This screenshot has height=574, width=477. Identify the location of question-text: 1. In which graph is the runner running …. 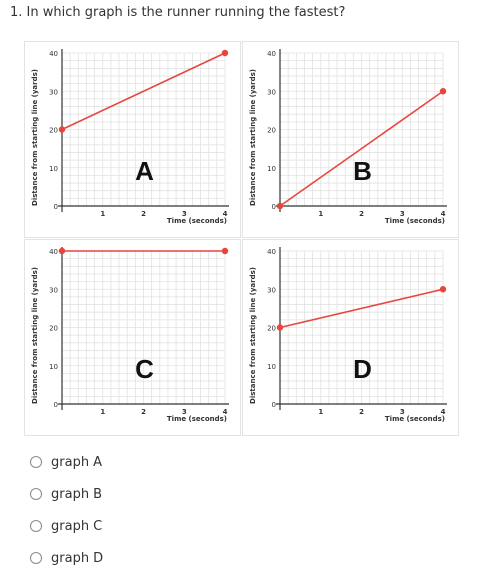
(178, 12).